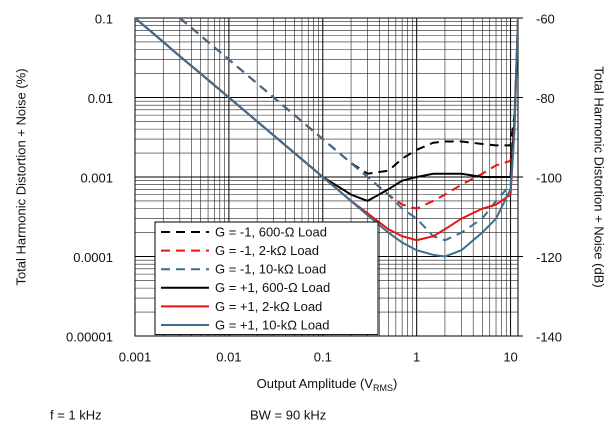 The height and width of the screenshot is (434, 615). What do you see at coordinates (510, 356) in the screenshot?
I see `x-tick-label: 10` at bounding box center [510, 356].